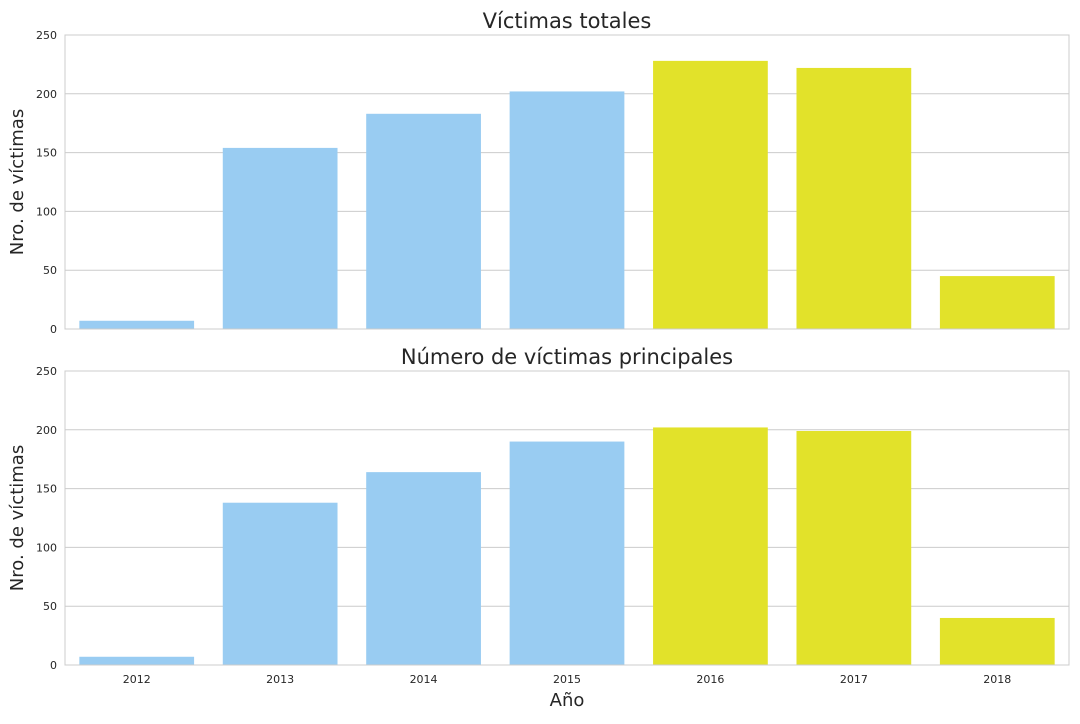 Image resolution: width=1080 pixels, height=724 pixels. What do you see at coordinates (424, 679) in the screenshot?
I see `x-tick-label: 2014` at bounding box center [424, 679].